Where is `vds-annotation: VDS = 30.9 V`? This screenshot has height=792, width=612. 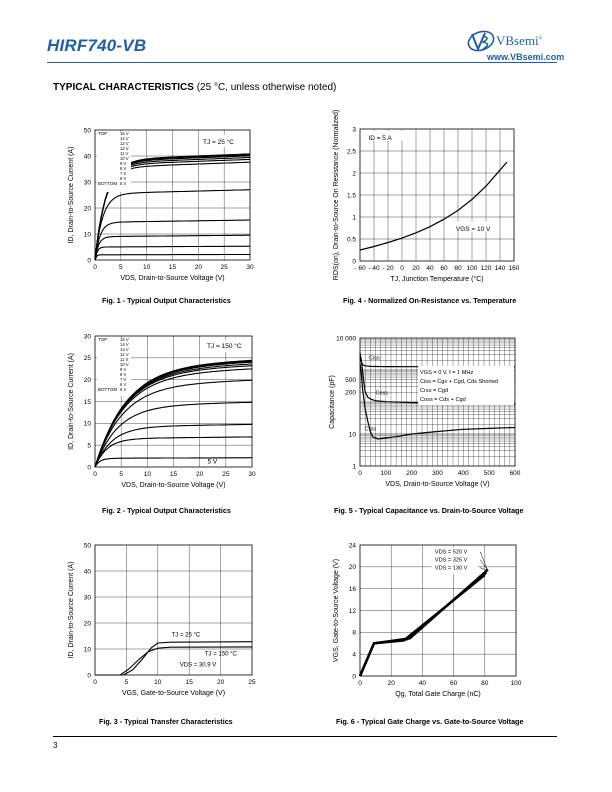
vds-annotation: VDS = 30.9 V is located at coordinates (198, 666).